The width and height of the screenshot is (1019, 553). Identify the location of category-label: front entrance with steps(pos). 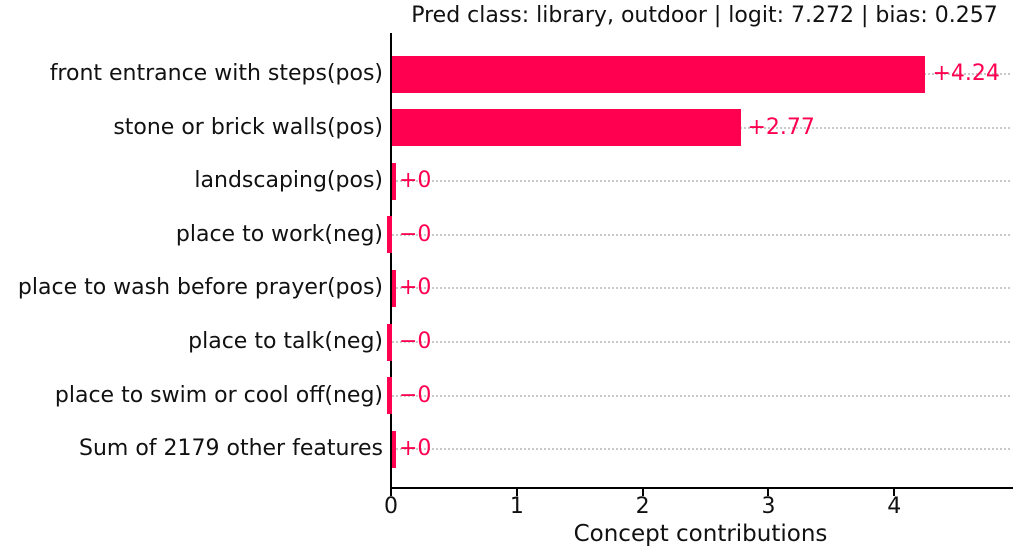
(216, 73).